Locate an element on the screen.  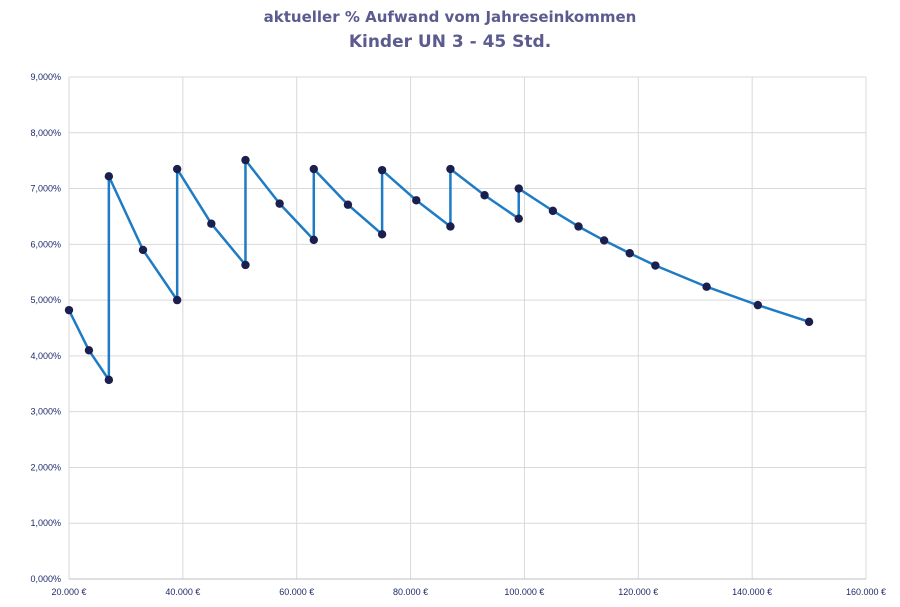
x-tick-label: 140.000 € is located at coordinates (752, 592).